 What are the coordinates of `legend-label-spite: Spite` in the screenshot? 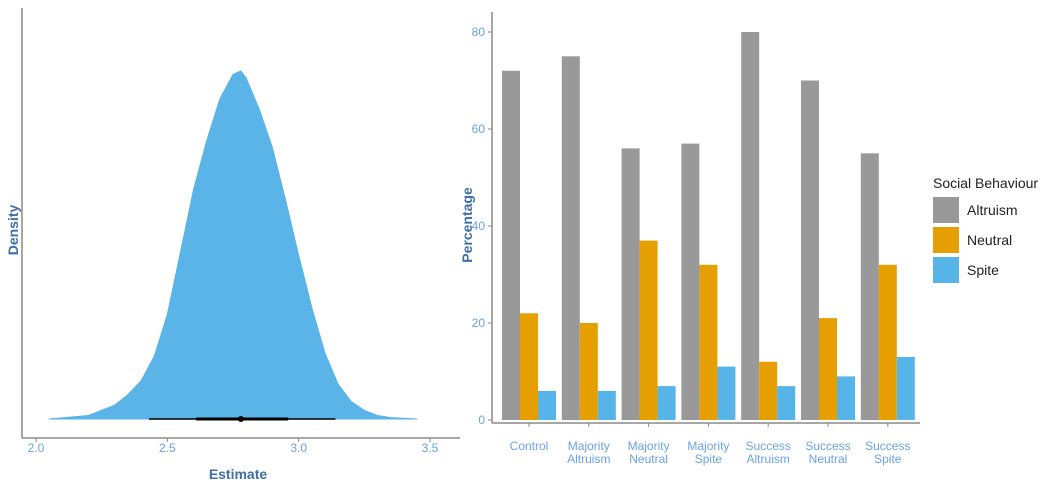 It's located at (983, 270).